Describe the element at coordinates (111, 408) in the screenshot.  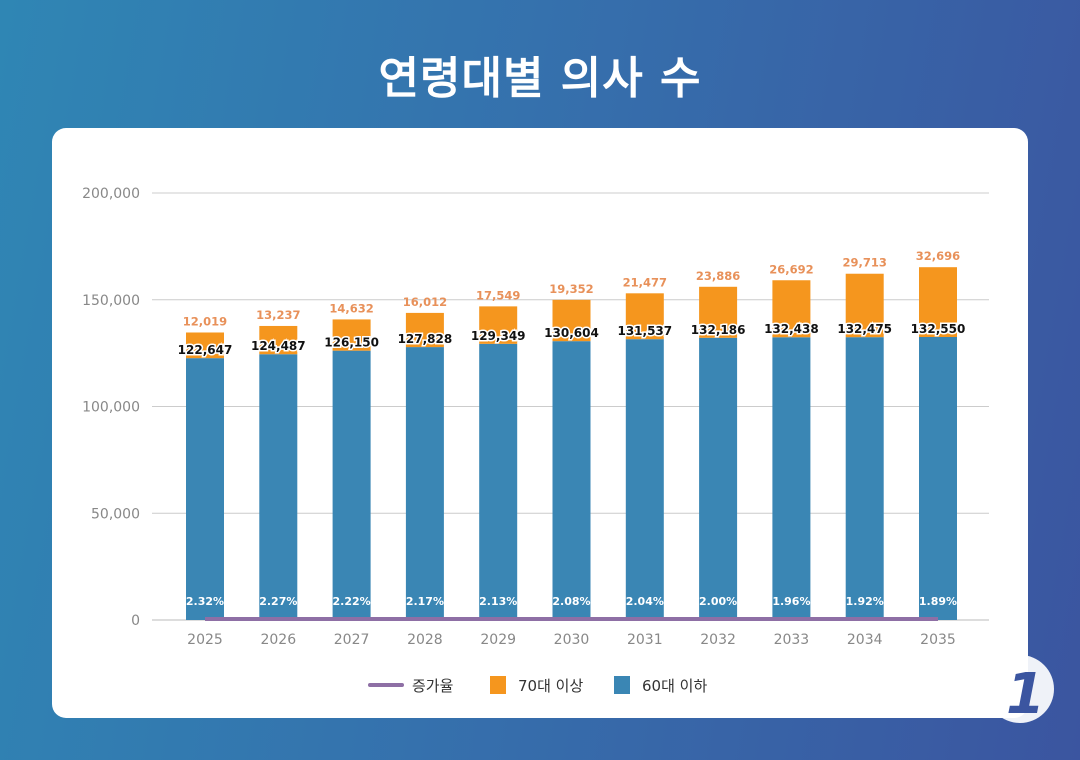
I see `y-tick-label: 100,000` at that location.